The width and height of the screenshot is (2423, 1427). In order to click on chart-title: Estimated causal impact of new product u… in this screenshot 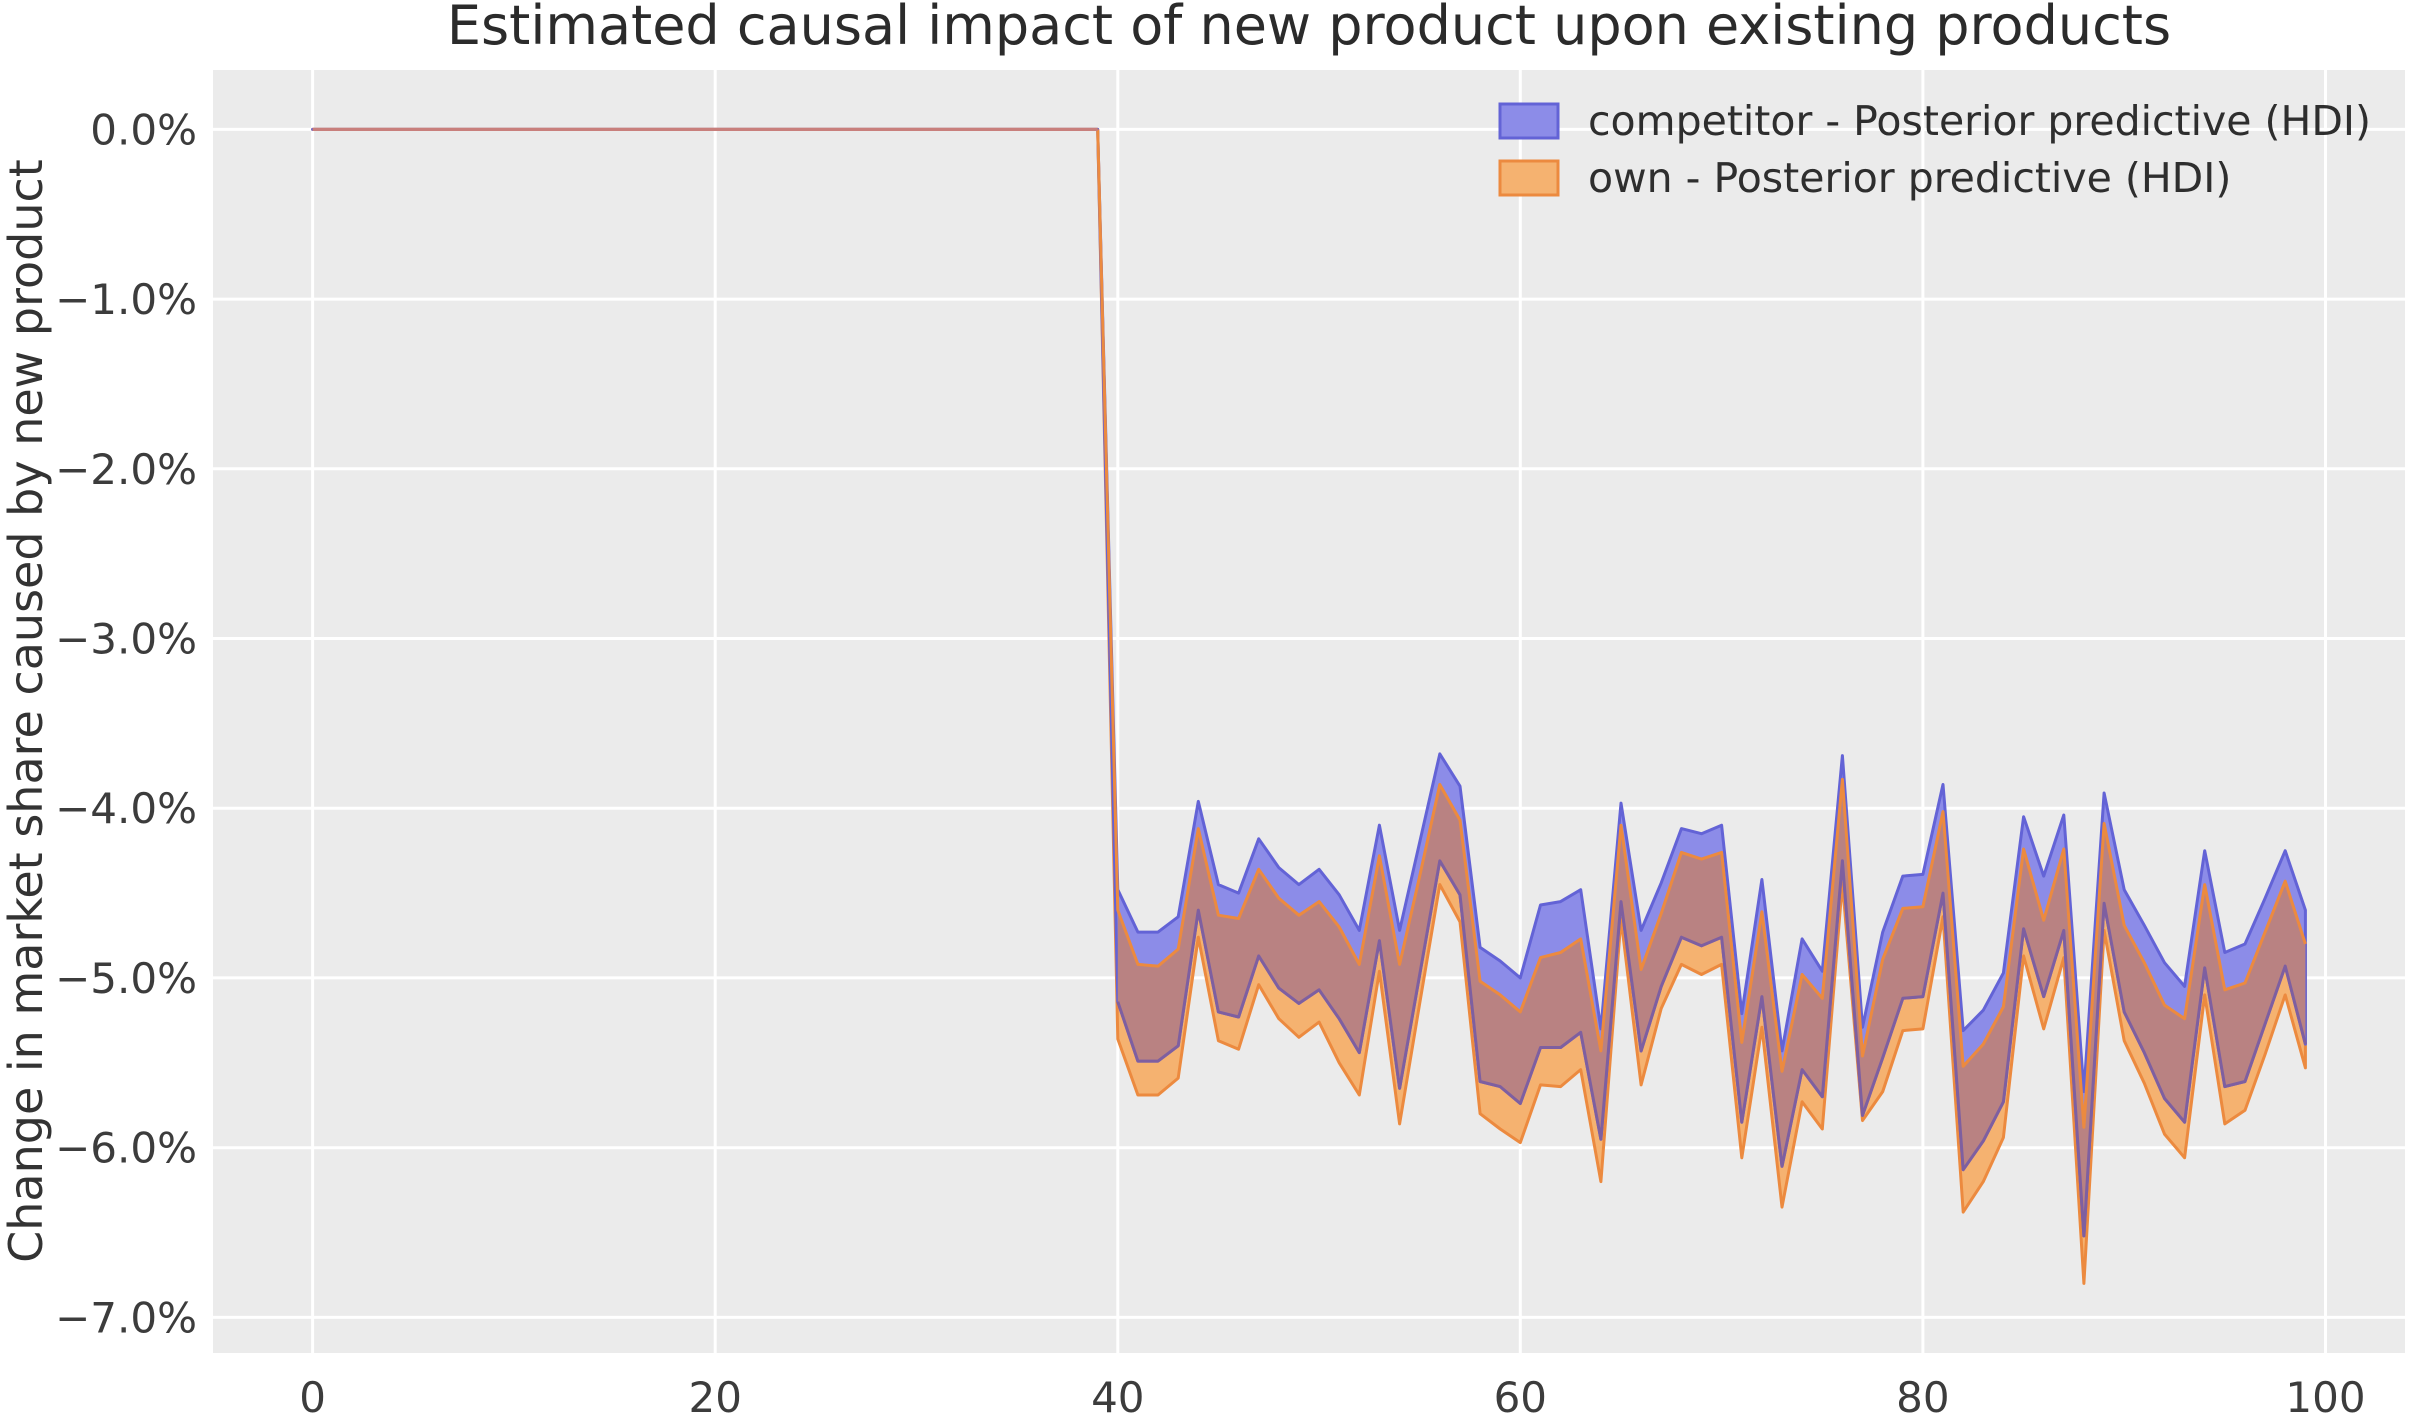, I will do `click(1309, 28)`.